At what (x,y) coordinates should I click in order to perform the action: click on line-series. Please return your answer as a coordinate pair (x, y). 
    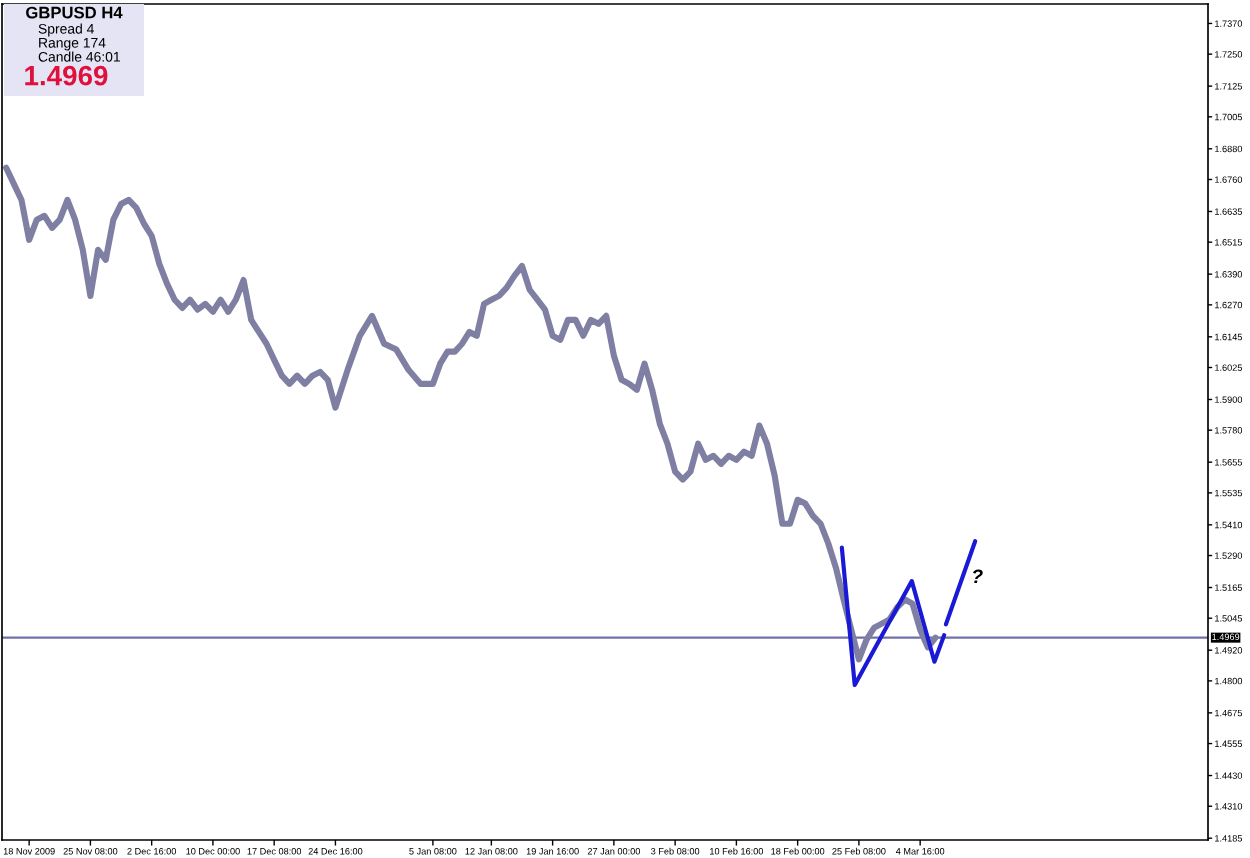
    Looking at the image, I should click on (893, 616).